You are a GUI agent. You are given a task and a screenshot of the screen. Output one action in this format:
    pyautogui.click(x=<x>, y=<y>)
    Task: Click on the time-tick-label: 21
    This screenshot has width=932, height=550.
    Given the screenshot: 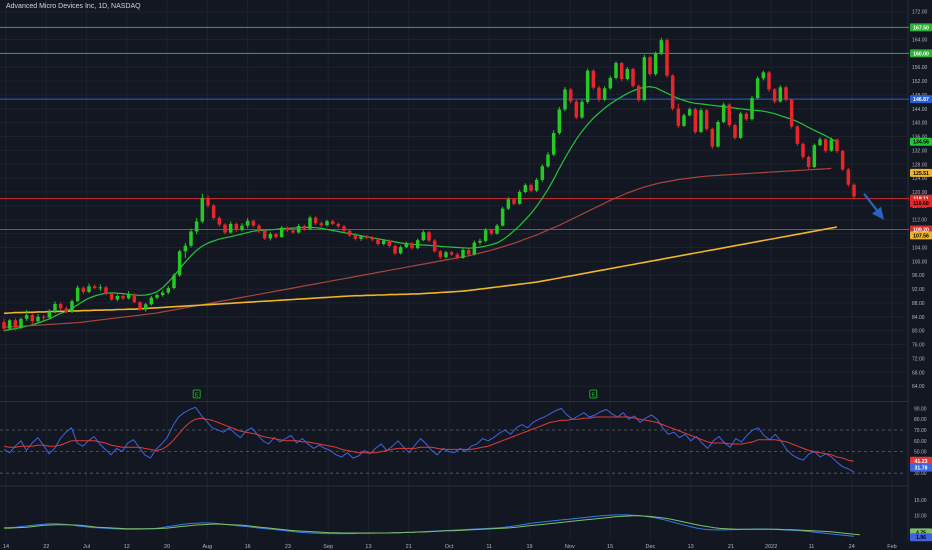 What is the action you would take?
    pyautogui.click(x=409, y=547)
    